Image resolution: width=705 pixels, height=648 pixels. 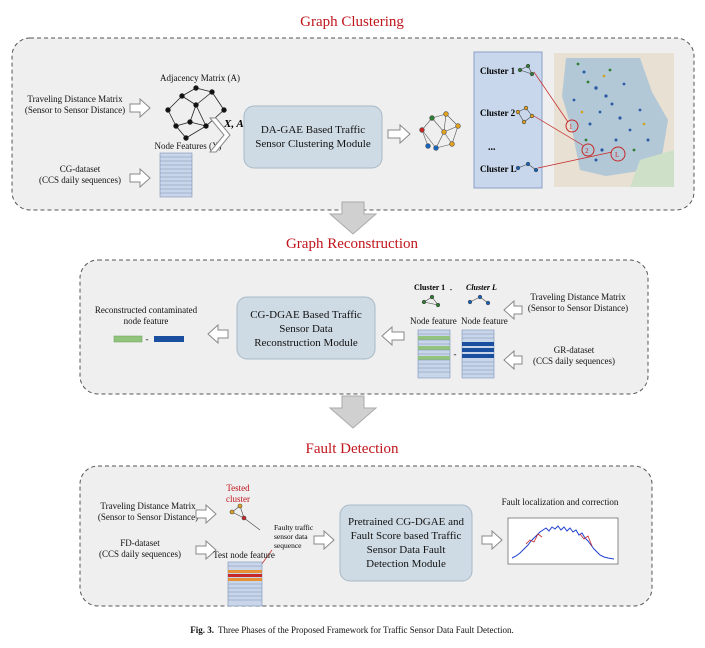 I want to click on p2-module-line3: Reconstruction Module, so click(x=306, y=343).